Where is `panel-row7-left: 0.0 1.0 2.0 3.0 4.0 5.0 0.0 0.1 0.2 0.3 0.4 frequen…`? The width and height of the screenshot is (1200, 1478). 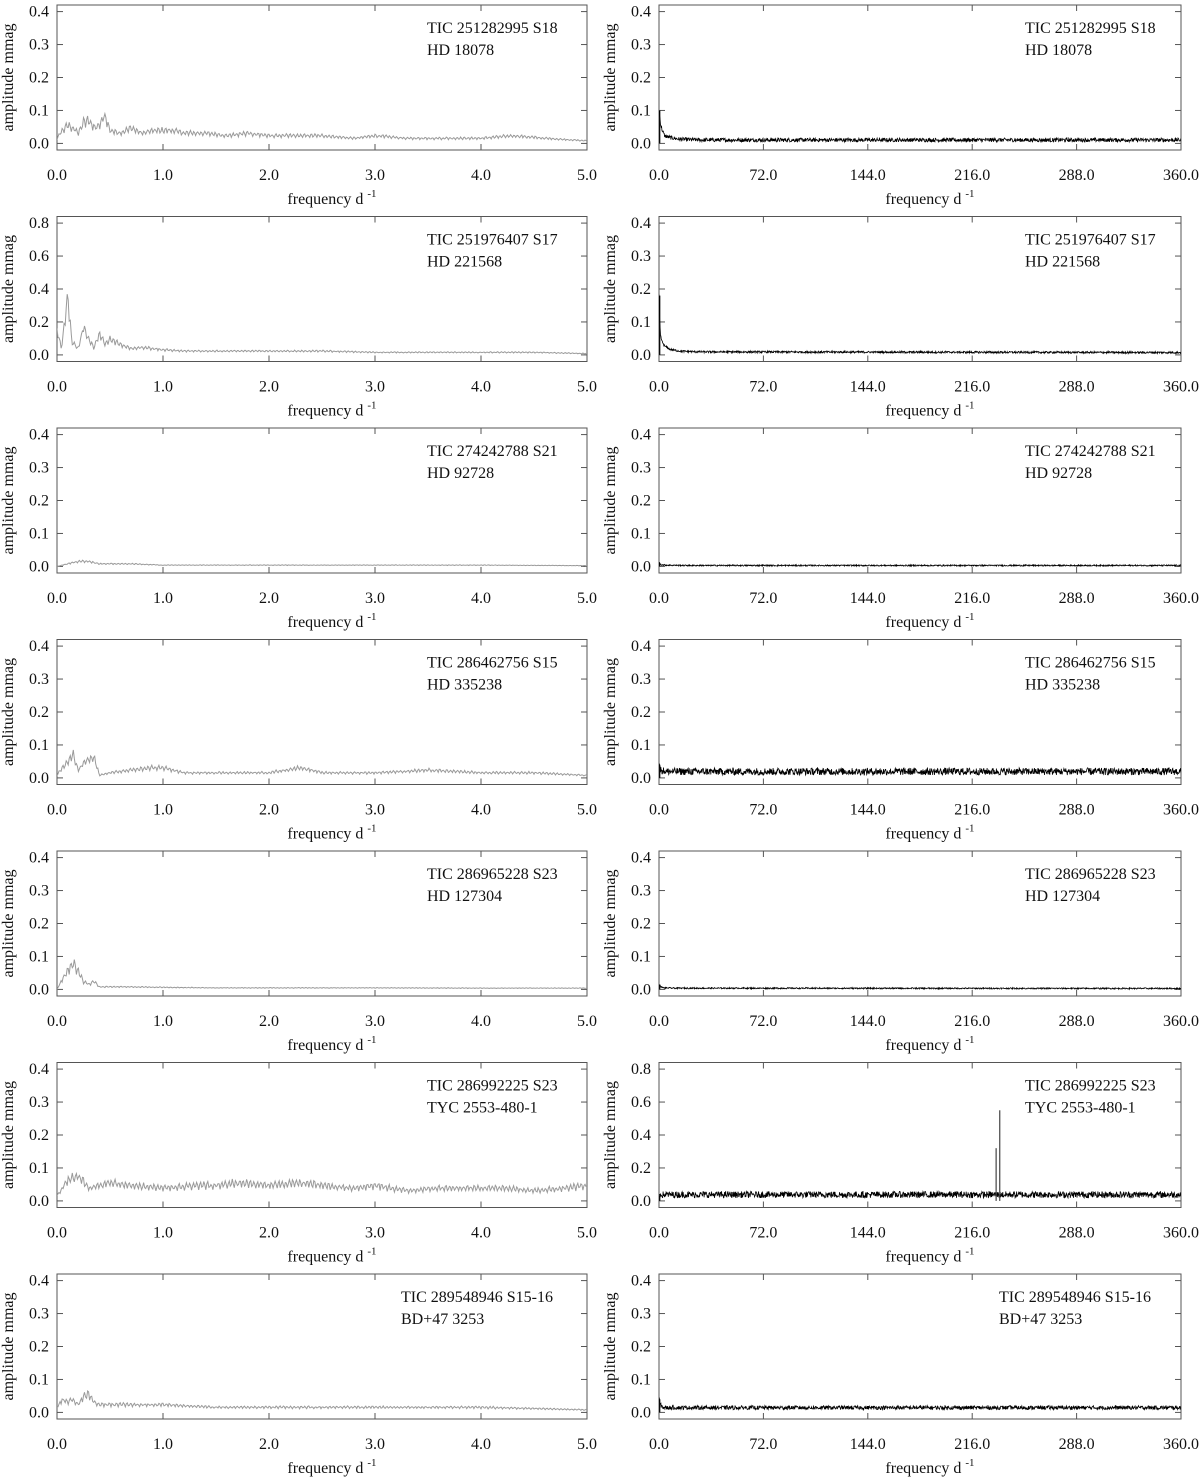
panel-row7-left: 0.0 1.0 2.0 3.0 4.0 5.0 0.0 0.1 0.2 0.3 0.4 frequen… is located at coordinates (298, 1375).